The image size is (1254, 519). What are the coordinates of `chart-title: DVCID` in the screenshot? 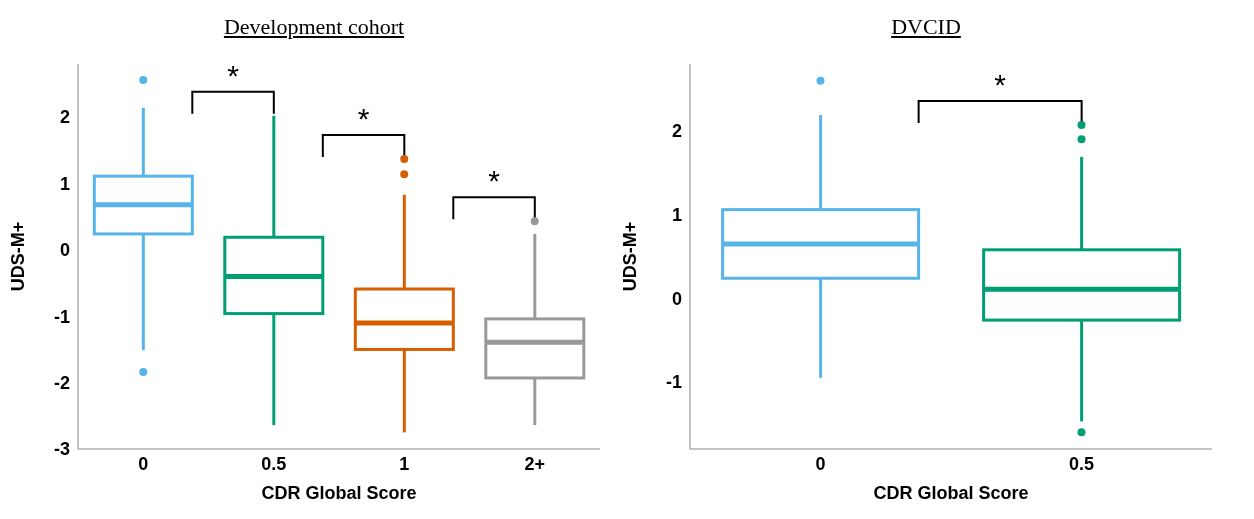 It's located at (926, 27).